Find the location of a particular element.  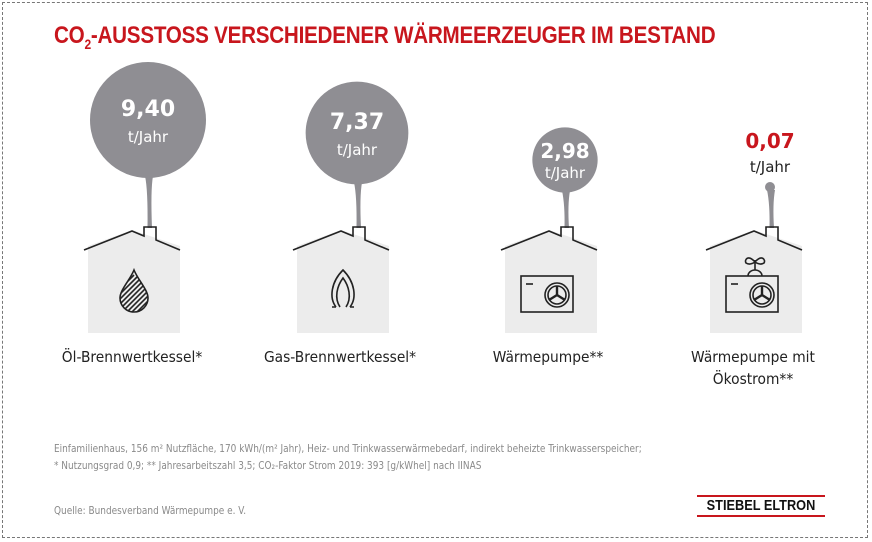

category-label: Gas-Brennwertkessel* is located at coordinates (340, 357).